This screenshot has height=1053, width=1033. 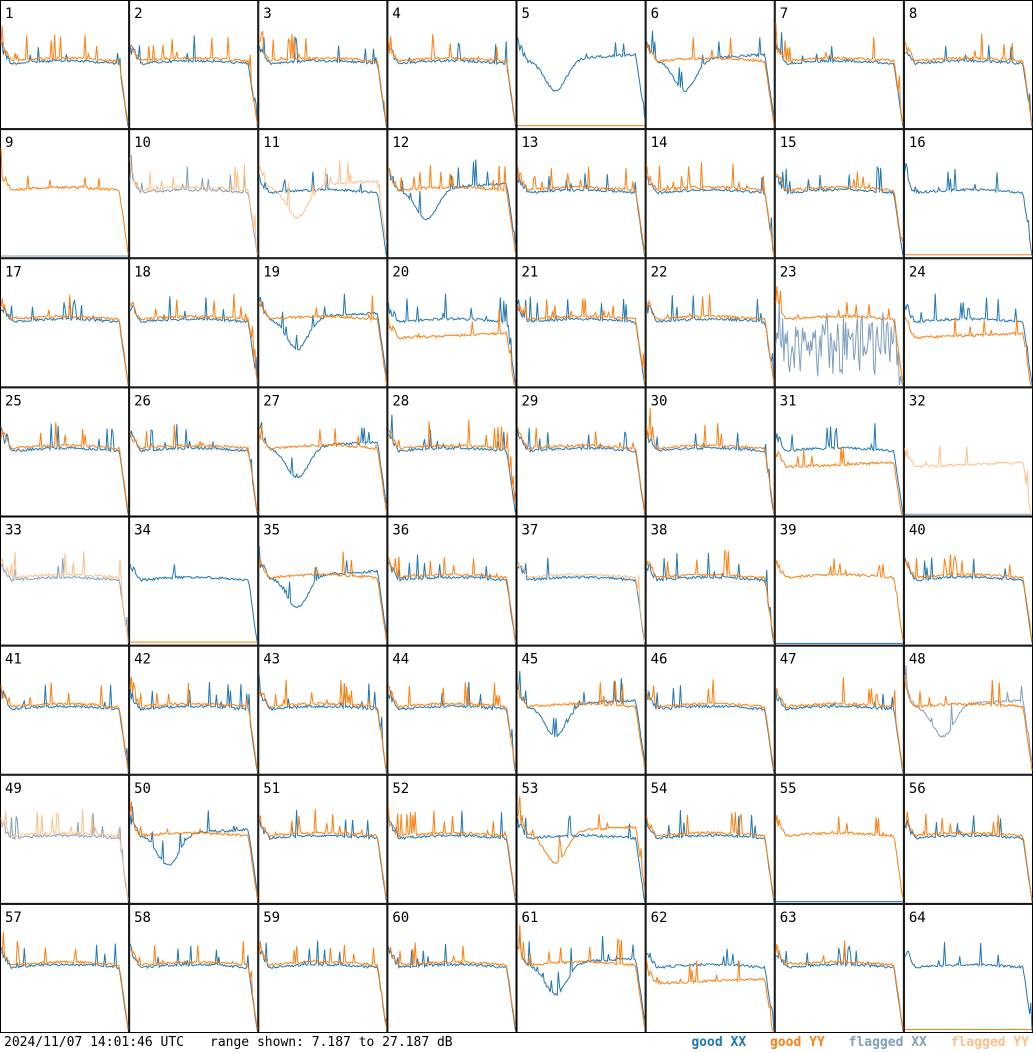 I want to click on tile-40: 40, so click(x=968, y=581).